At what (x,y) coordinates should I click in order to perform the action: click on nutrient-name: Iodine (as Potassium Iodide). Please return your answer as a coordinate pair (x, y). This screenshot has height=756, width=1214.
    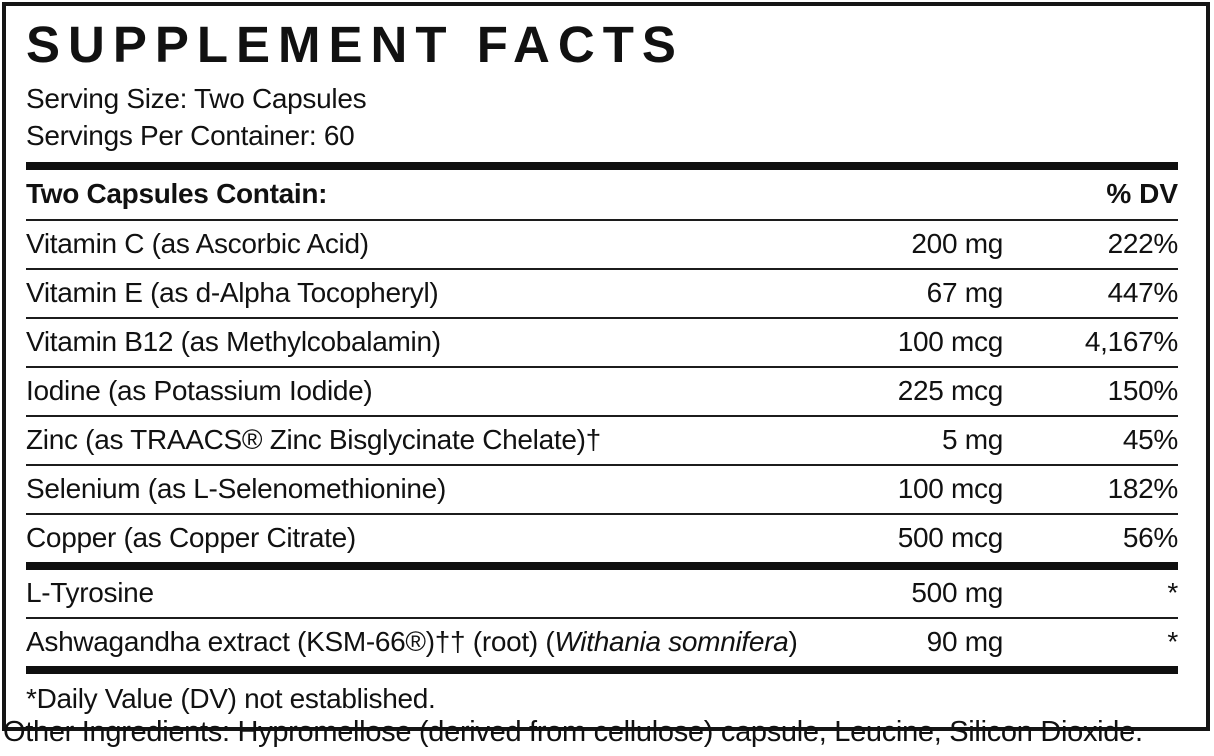
    Looking at the image, I should click on (199, 390).